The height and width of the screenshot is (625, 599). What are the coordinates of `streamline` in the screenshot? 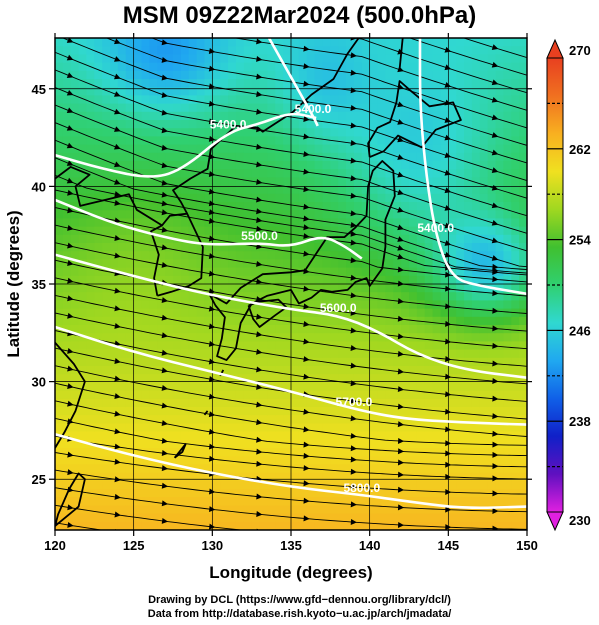 It's located at (438, 66).